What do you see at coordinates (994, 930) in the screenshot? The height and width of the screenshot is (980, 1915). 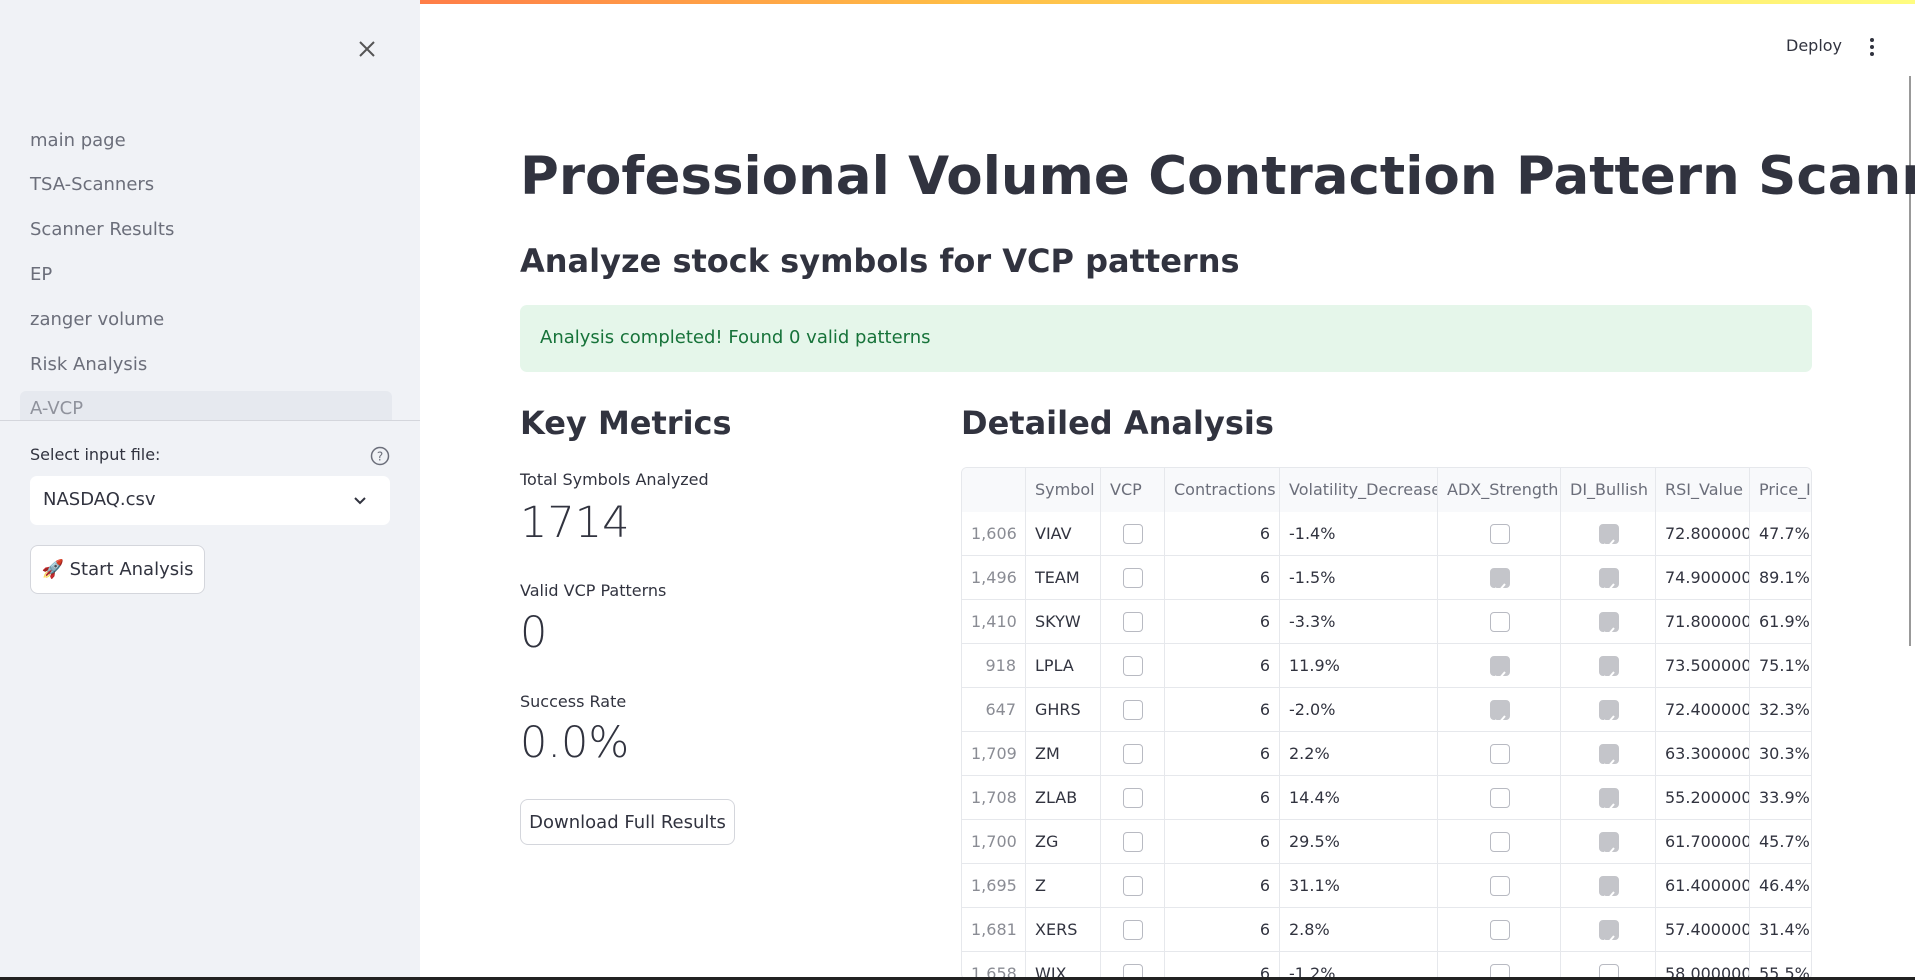 I see `table-cell: 1,681` at bounding box center [994, 930].